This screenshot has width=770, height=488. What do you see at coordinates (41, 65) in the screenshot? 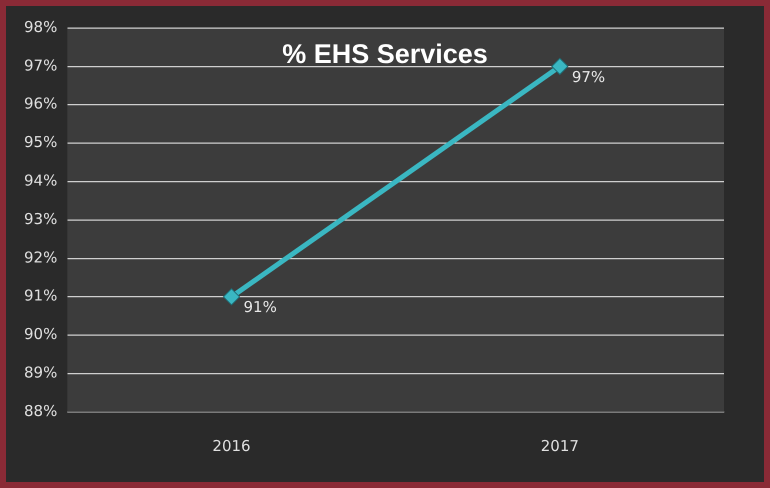
I see `y-tick-label: 97%` at bounding box center [41, 65].